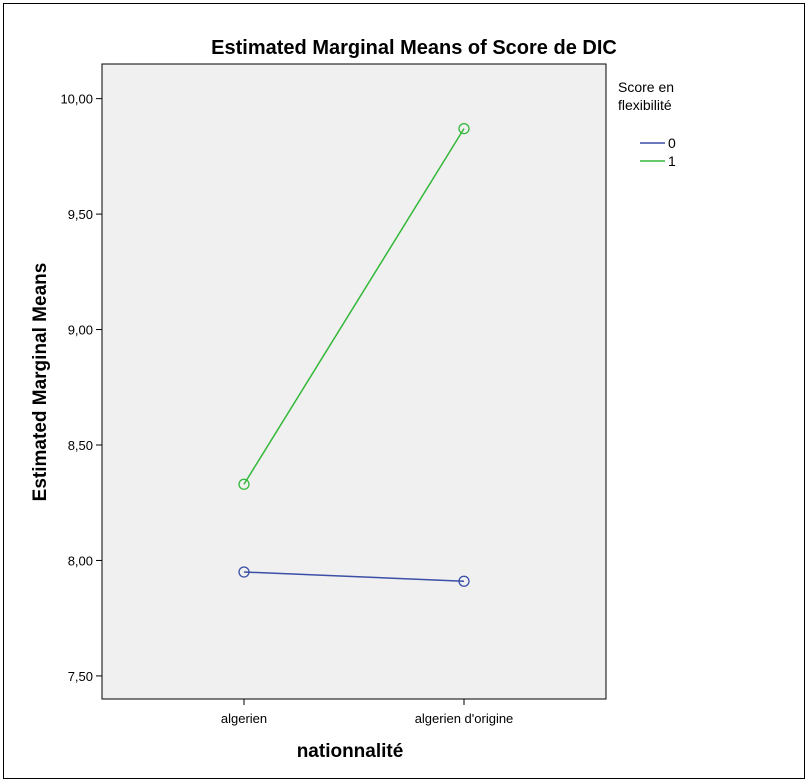  What do you see at coordinates (414, 48) in the screenshot?
I see `chart-title: Estimated Marginal Means of Score de DIC` at bounding box center [414, 48].